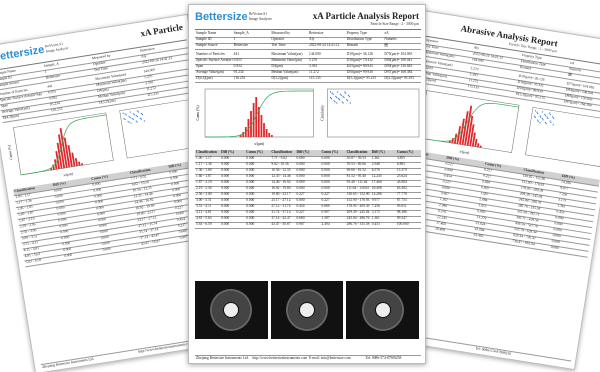 The width and height of the screenshot is (600, 372). I want to click on footer-item: E-mail: info@bettersize.com, so click(330, 358).